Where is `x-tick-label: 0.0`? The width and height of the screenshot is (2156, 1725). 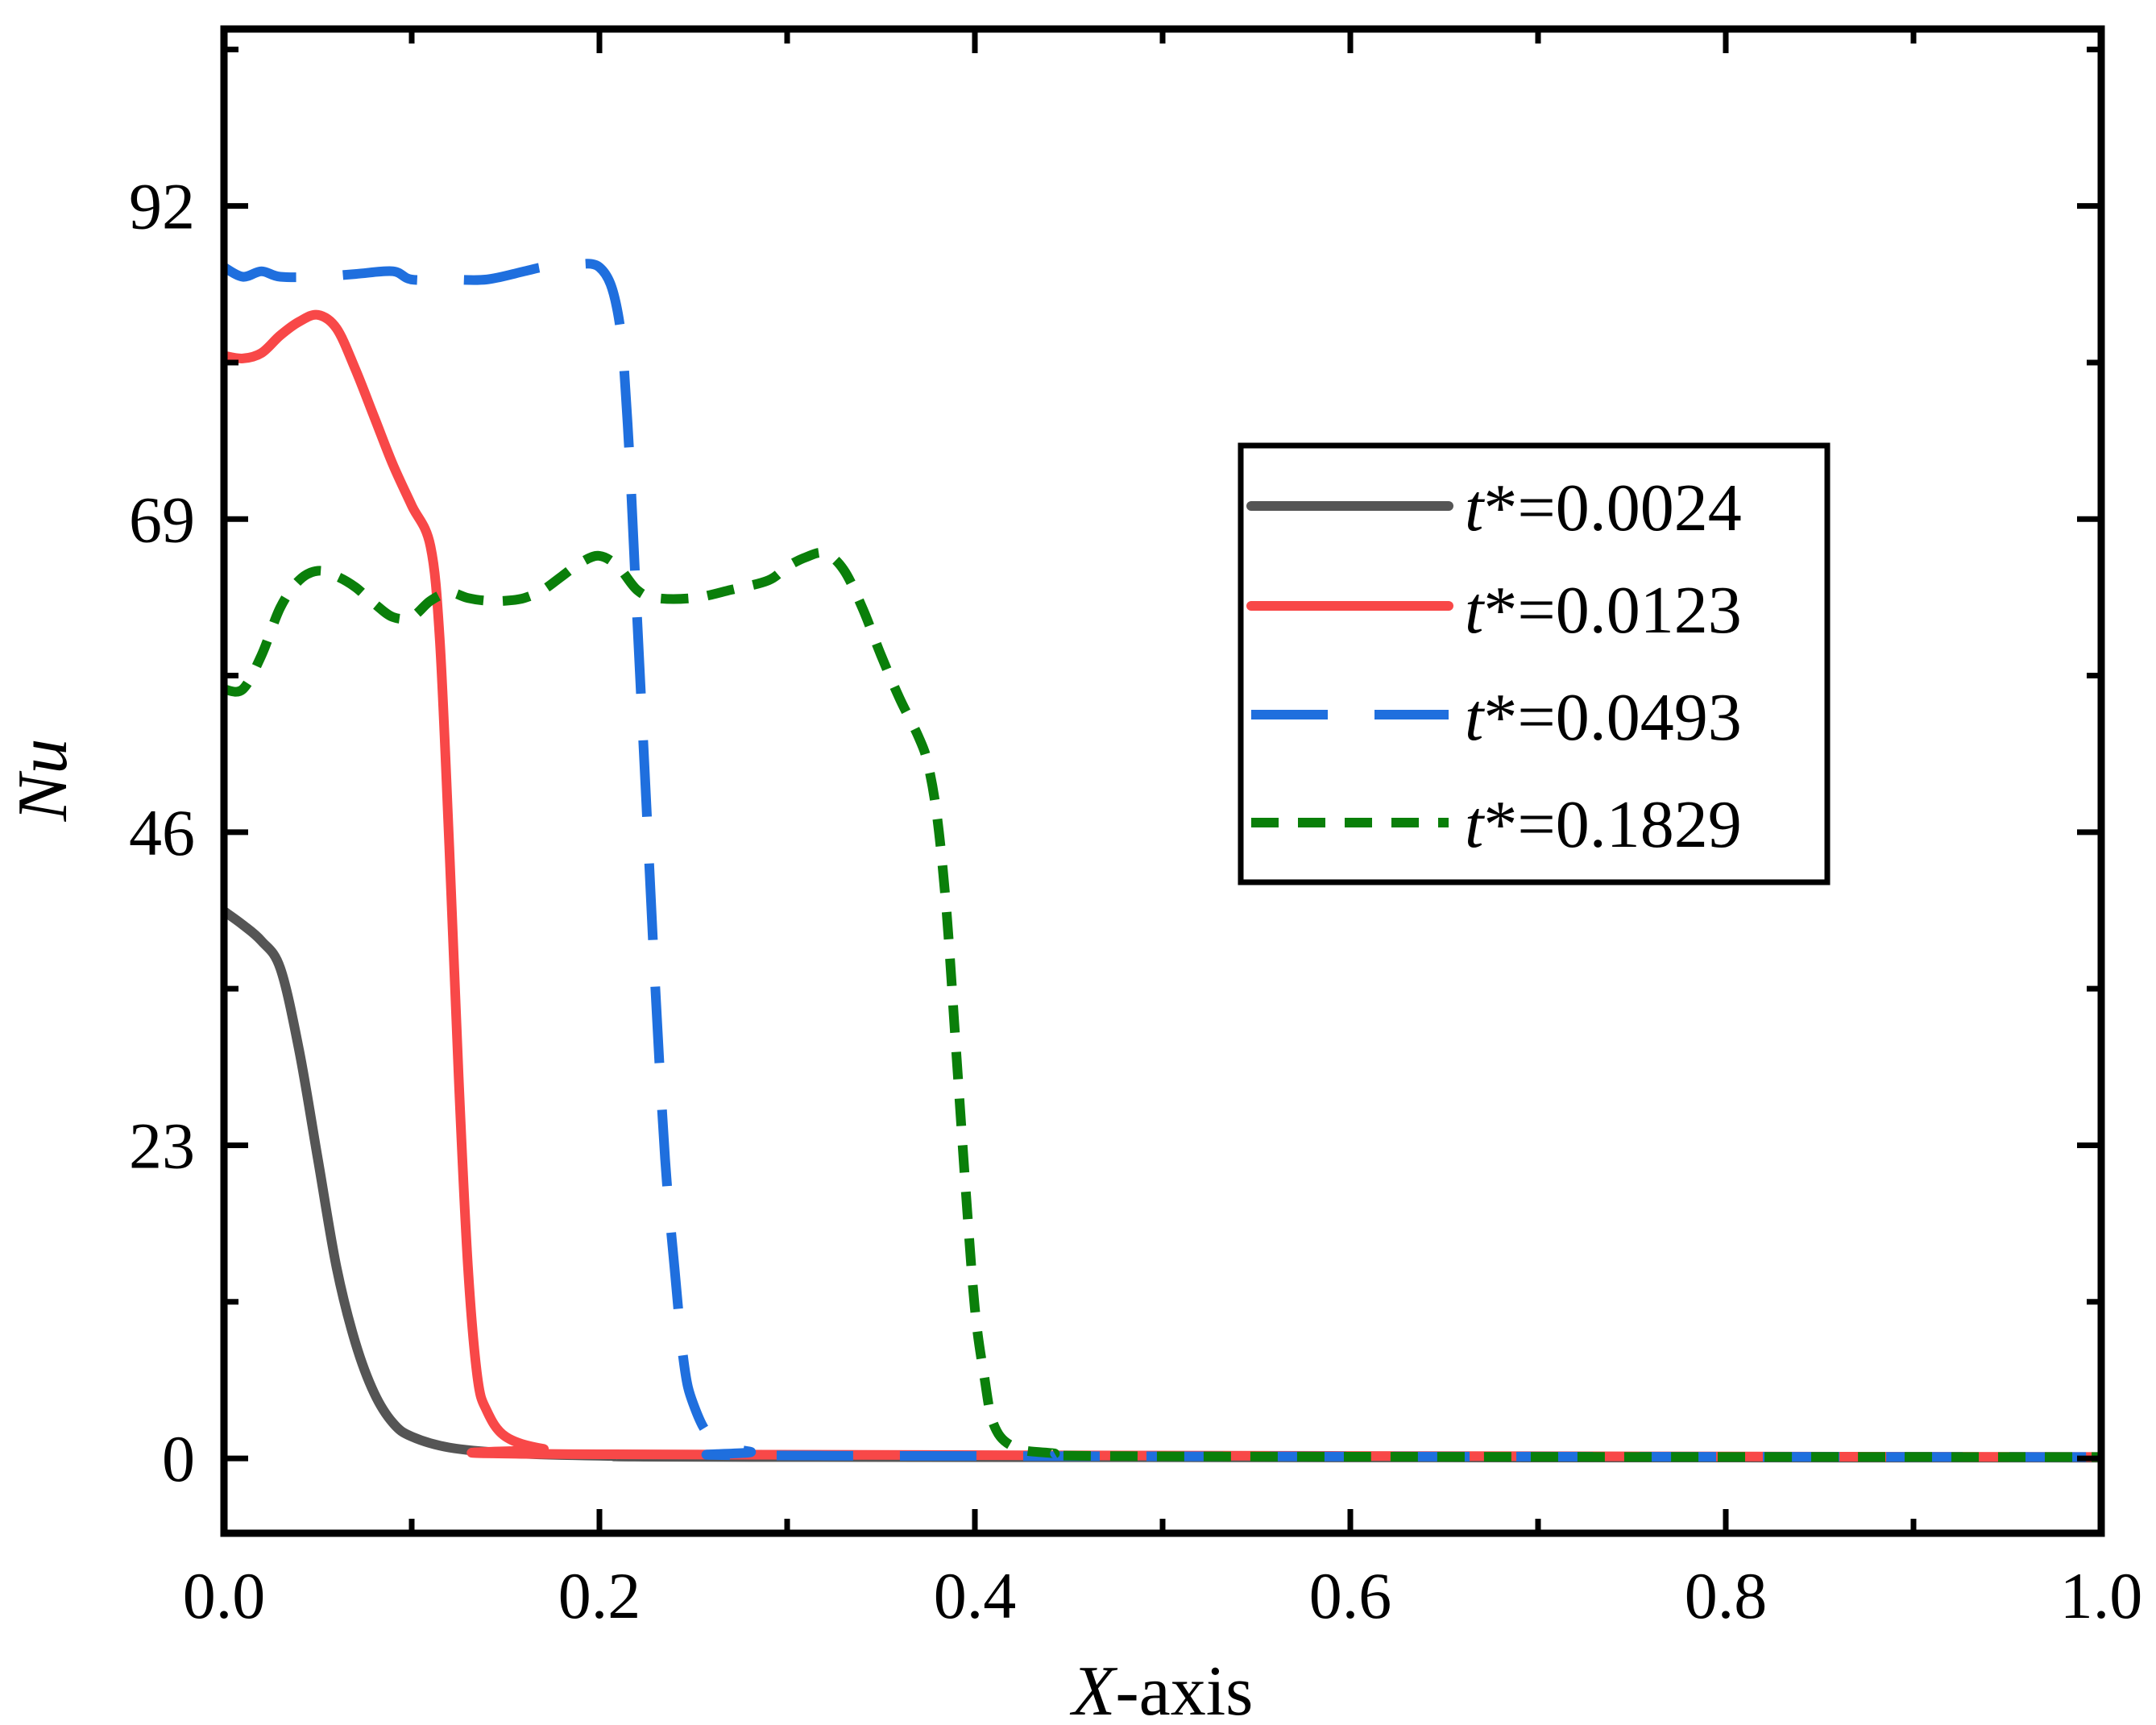 x-tick-label: 0.0 is located at coordinates (224, 1595).